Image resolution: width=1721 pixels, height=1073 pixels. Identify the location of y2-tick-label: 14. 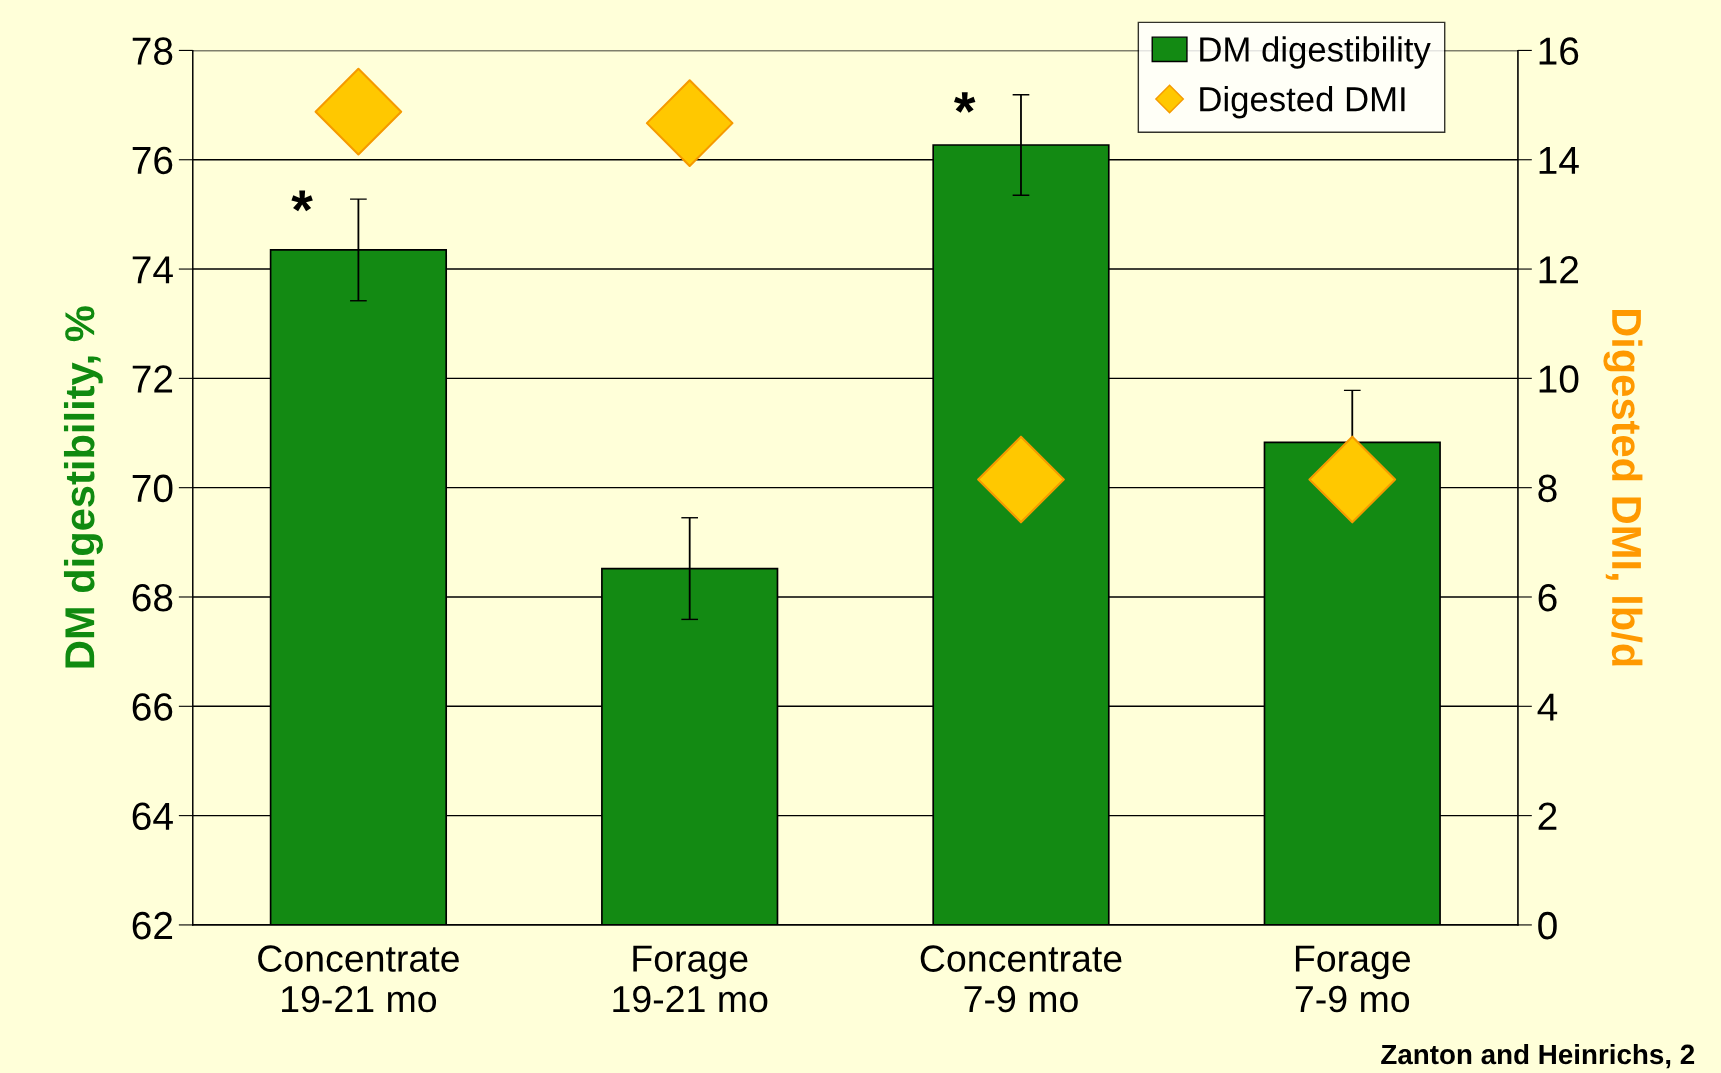
(1559, 160).